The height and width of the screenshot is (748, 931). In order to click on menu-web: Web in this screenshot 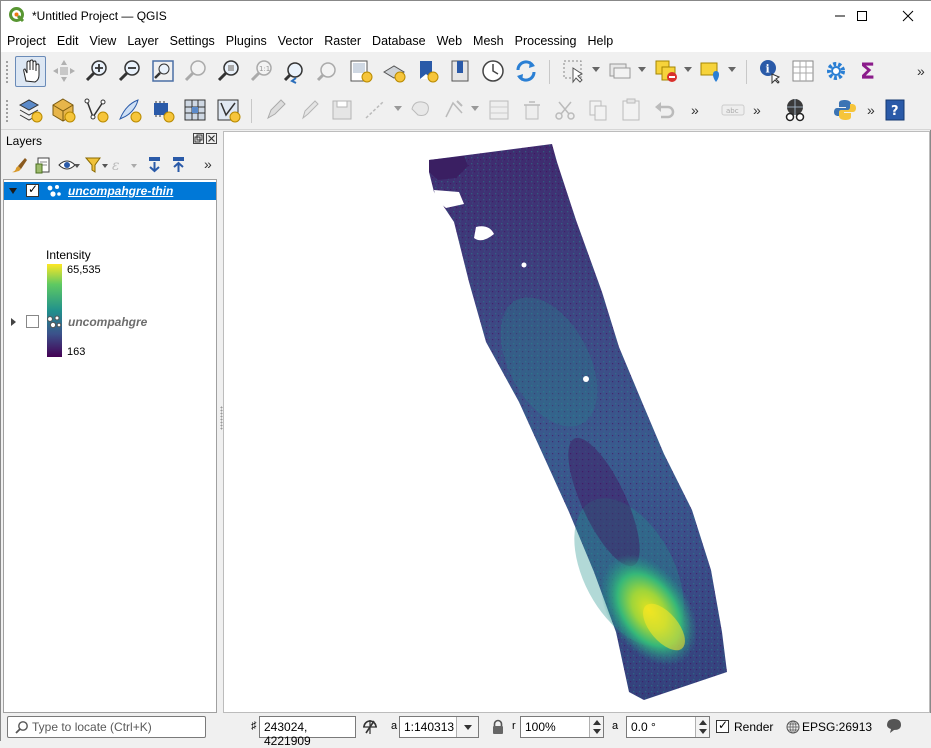, I will do `click(449, 41)`.